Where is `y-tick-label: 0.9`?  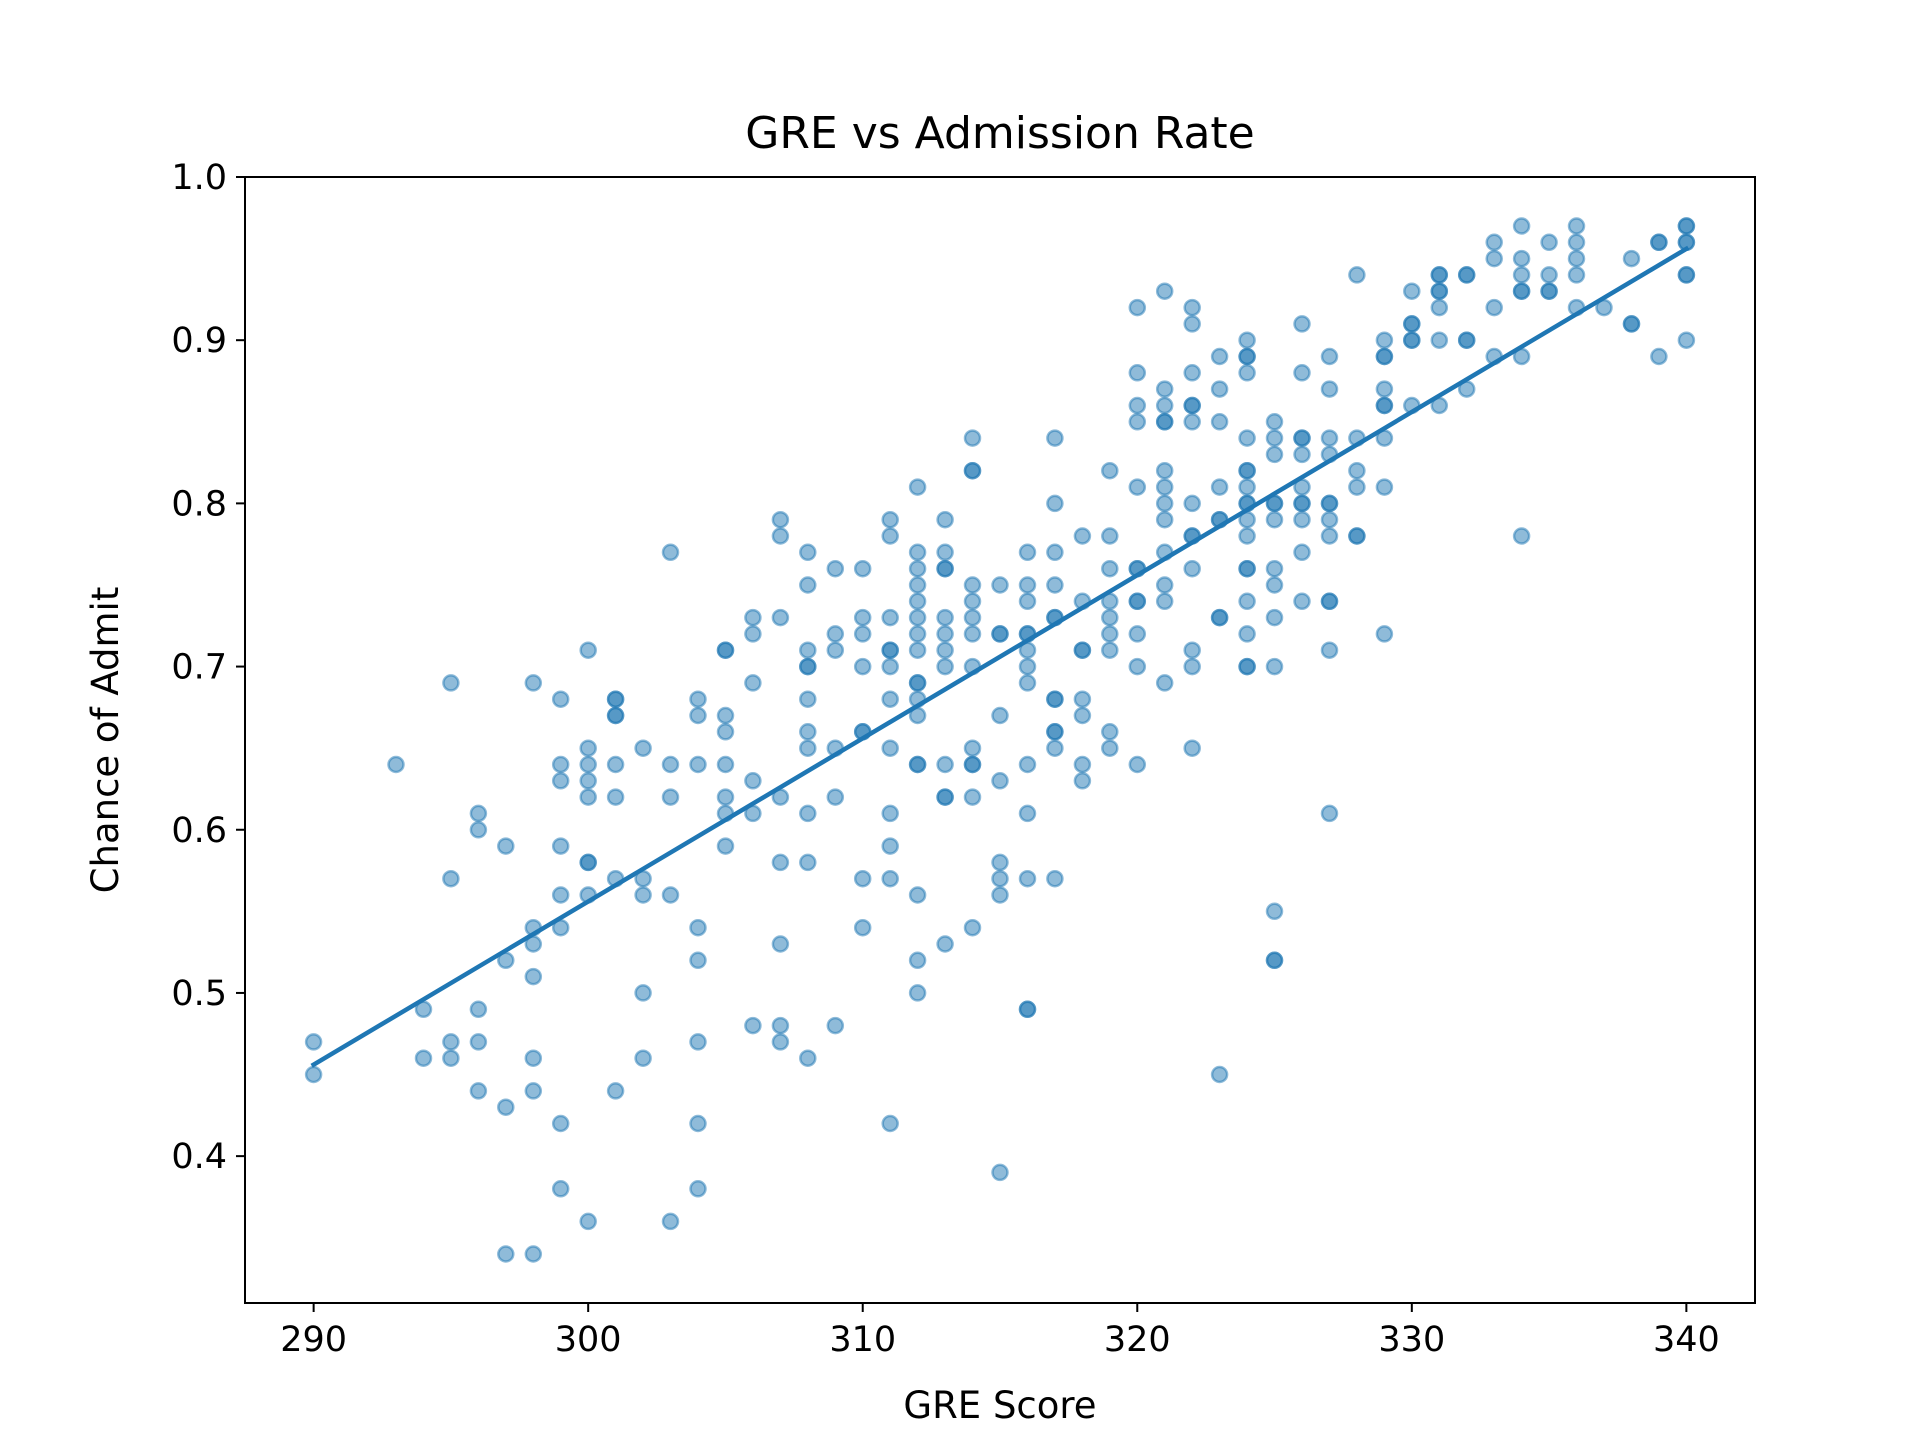
y-tick-label: 0.9 is located at coordinates (199, 341).